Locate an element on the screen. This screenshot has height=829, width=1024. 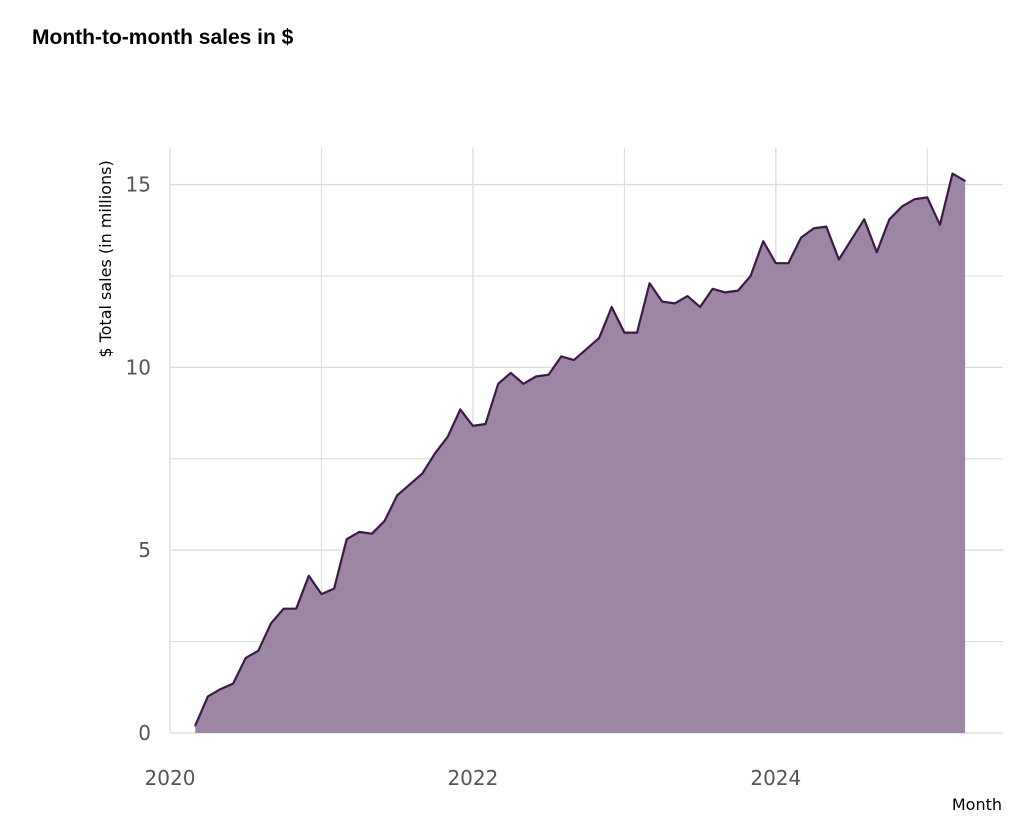
x-tick-label: 2022 is located at coordinates (472, 778).